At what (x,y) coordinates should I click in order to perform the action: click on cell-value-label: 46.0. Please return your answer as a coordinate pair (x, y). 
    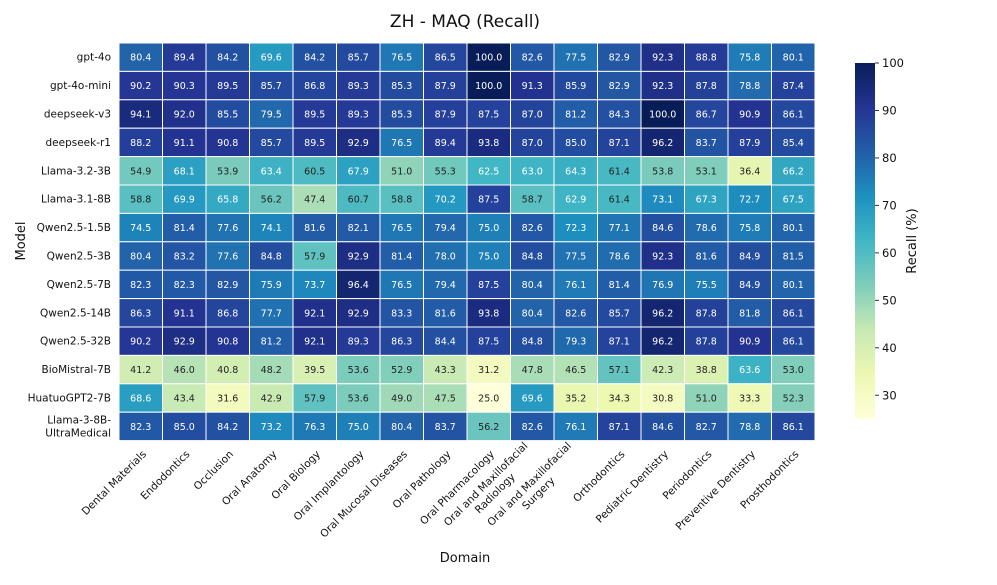
    Looking at the image, I should click on (184, 370).